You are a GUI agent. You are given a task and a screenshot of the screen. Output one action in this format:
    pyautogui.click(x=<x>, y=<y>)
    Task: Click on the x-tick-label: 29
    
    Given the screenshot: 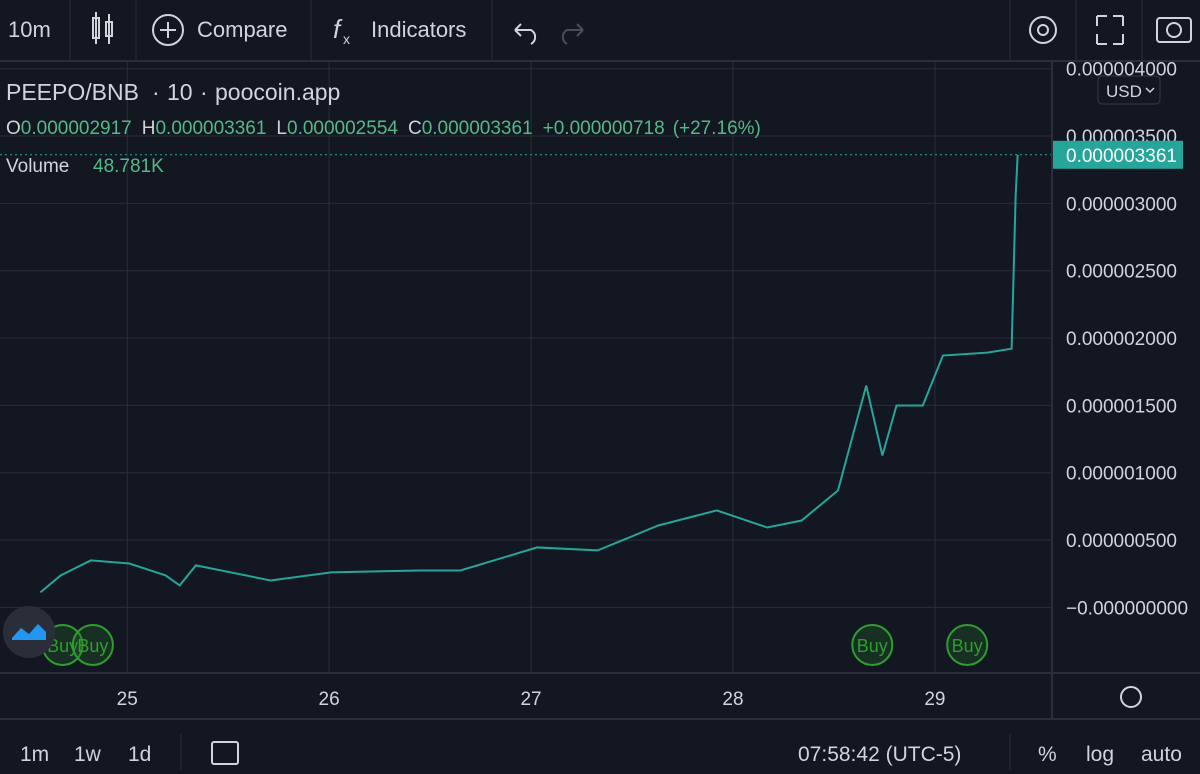 What is the action you would take?
    pyautogui.click(x=934, y=699)
    